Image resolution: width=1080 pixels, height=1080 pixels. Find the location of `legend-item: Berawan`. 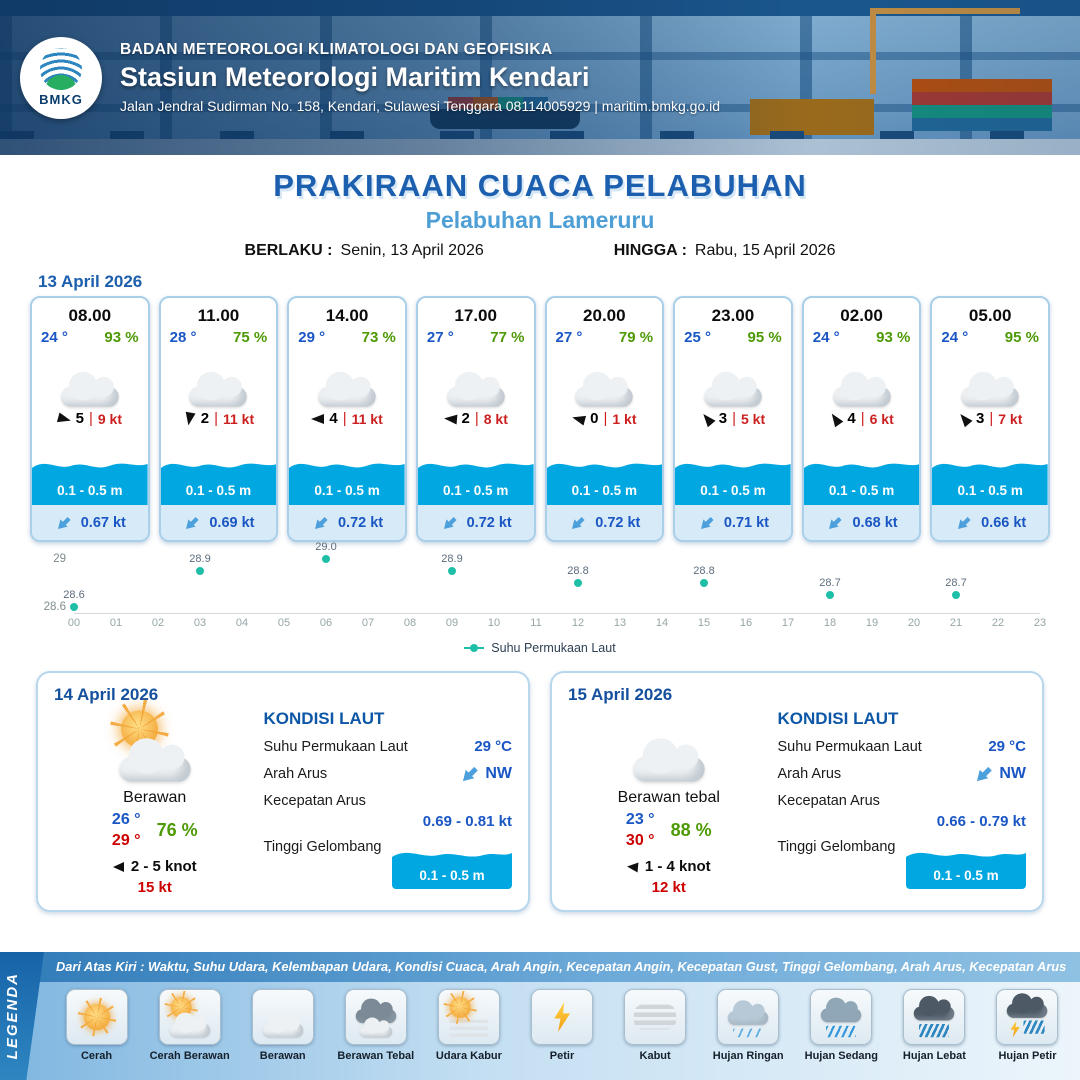

legend-item: Berawan is located at coordinates (282, 1025).